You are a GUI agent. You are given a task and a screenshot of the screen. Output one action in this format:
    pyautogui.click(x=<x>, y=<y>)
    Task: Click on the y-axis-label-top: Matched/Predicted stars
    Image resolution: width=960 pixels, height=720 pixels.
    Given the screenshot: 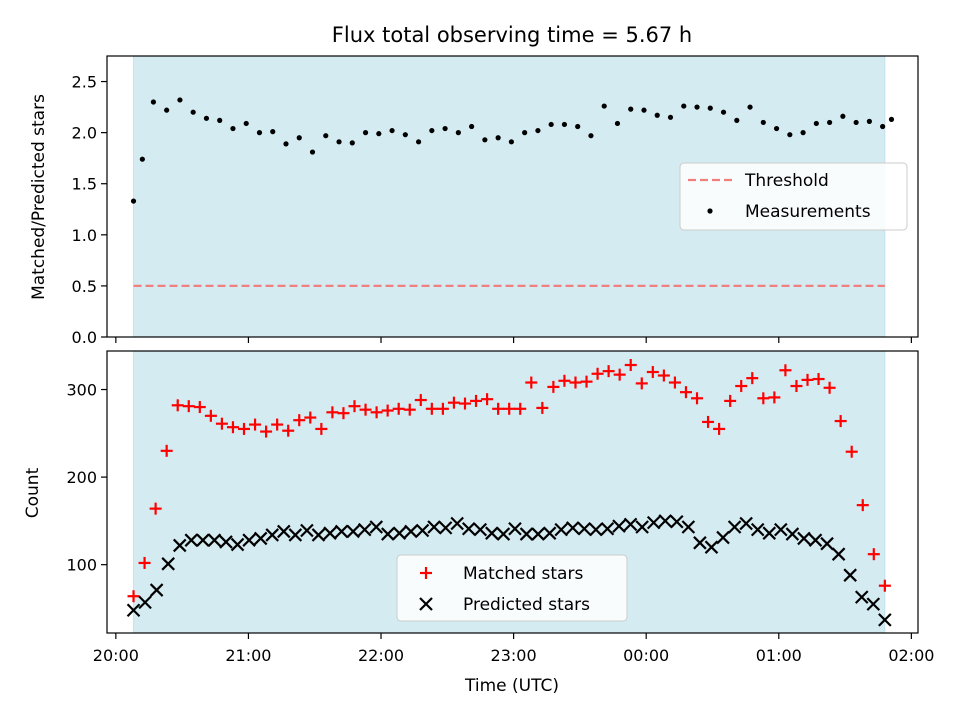 What is the action you would take?
    pyautogui.click(x=39, y=197)
    